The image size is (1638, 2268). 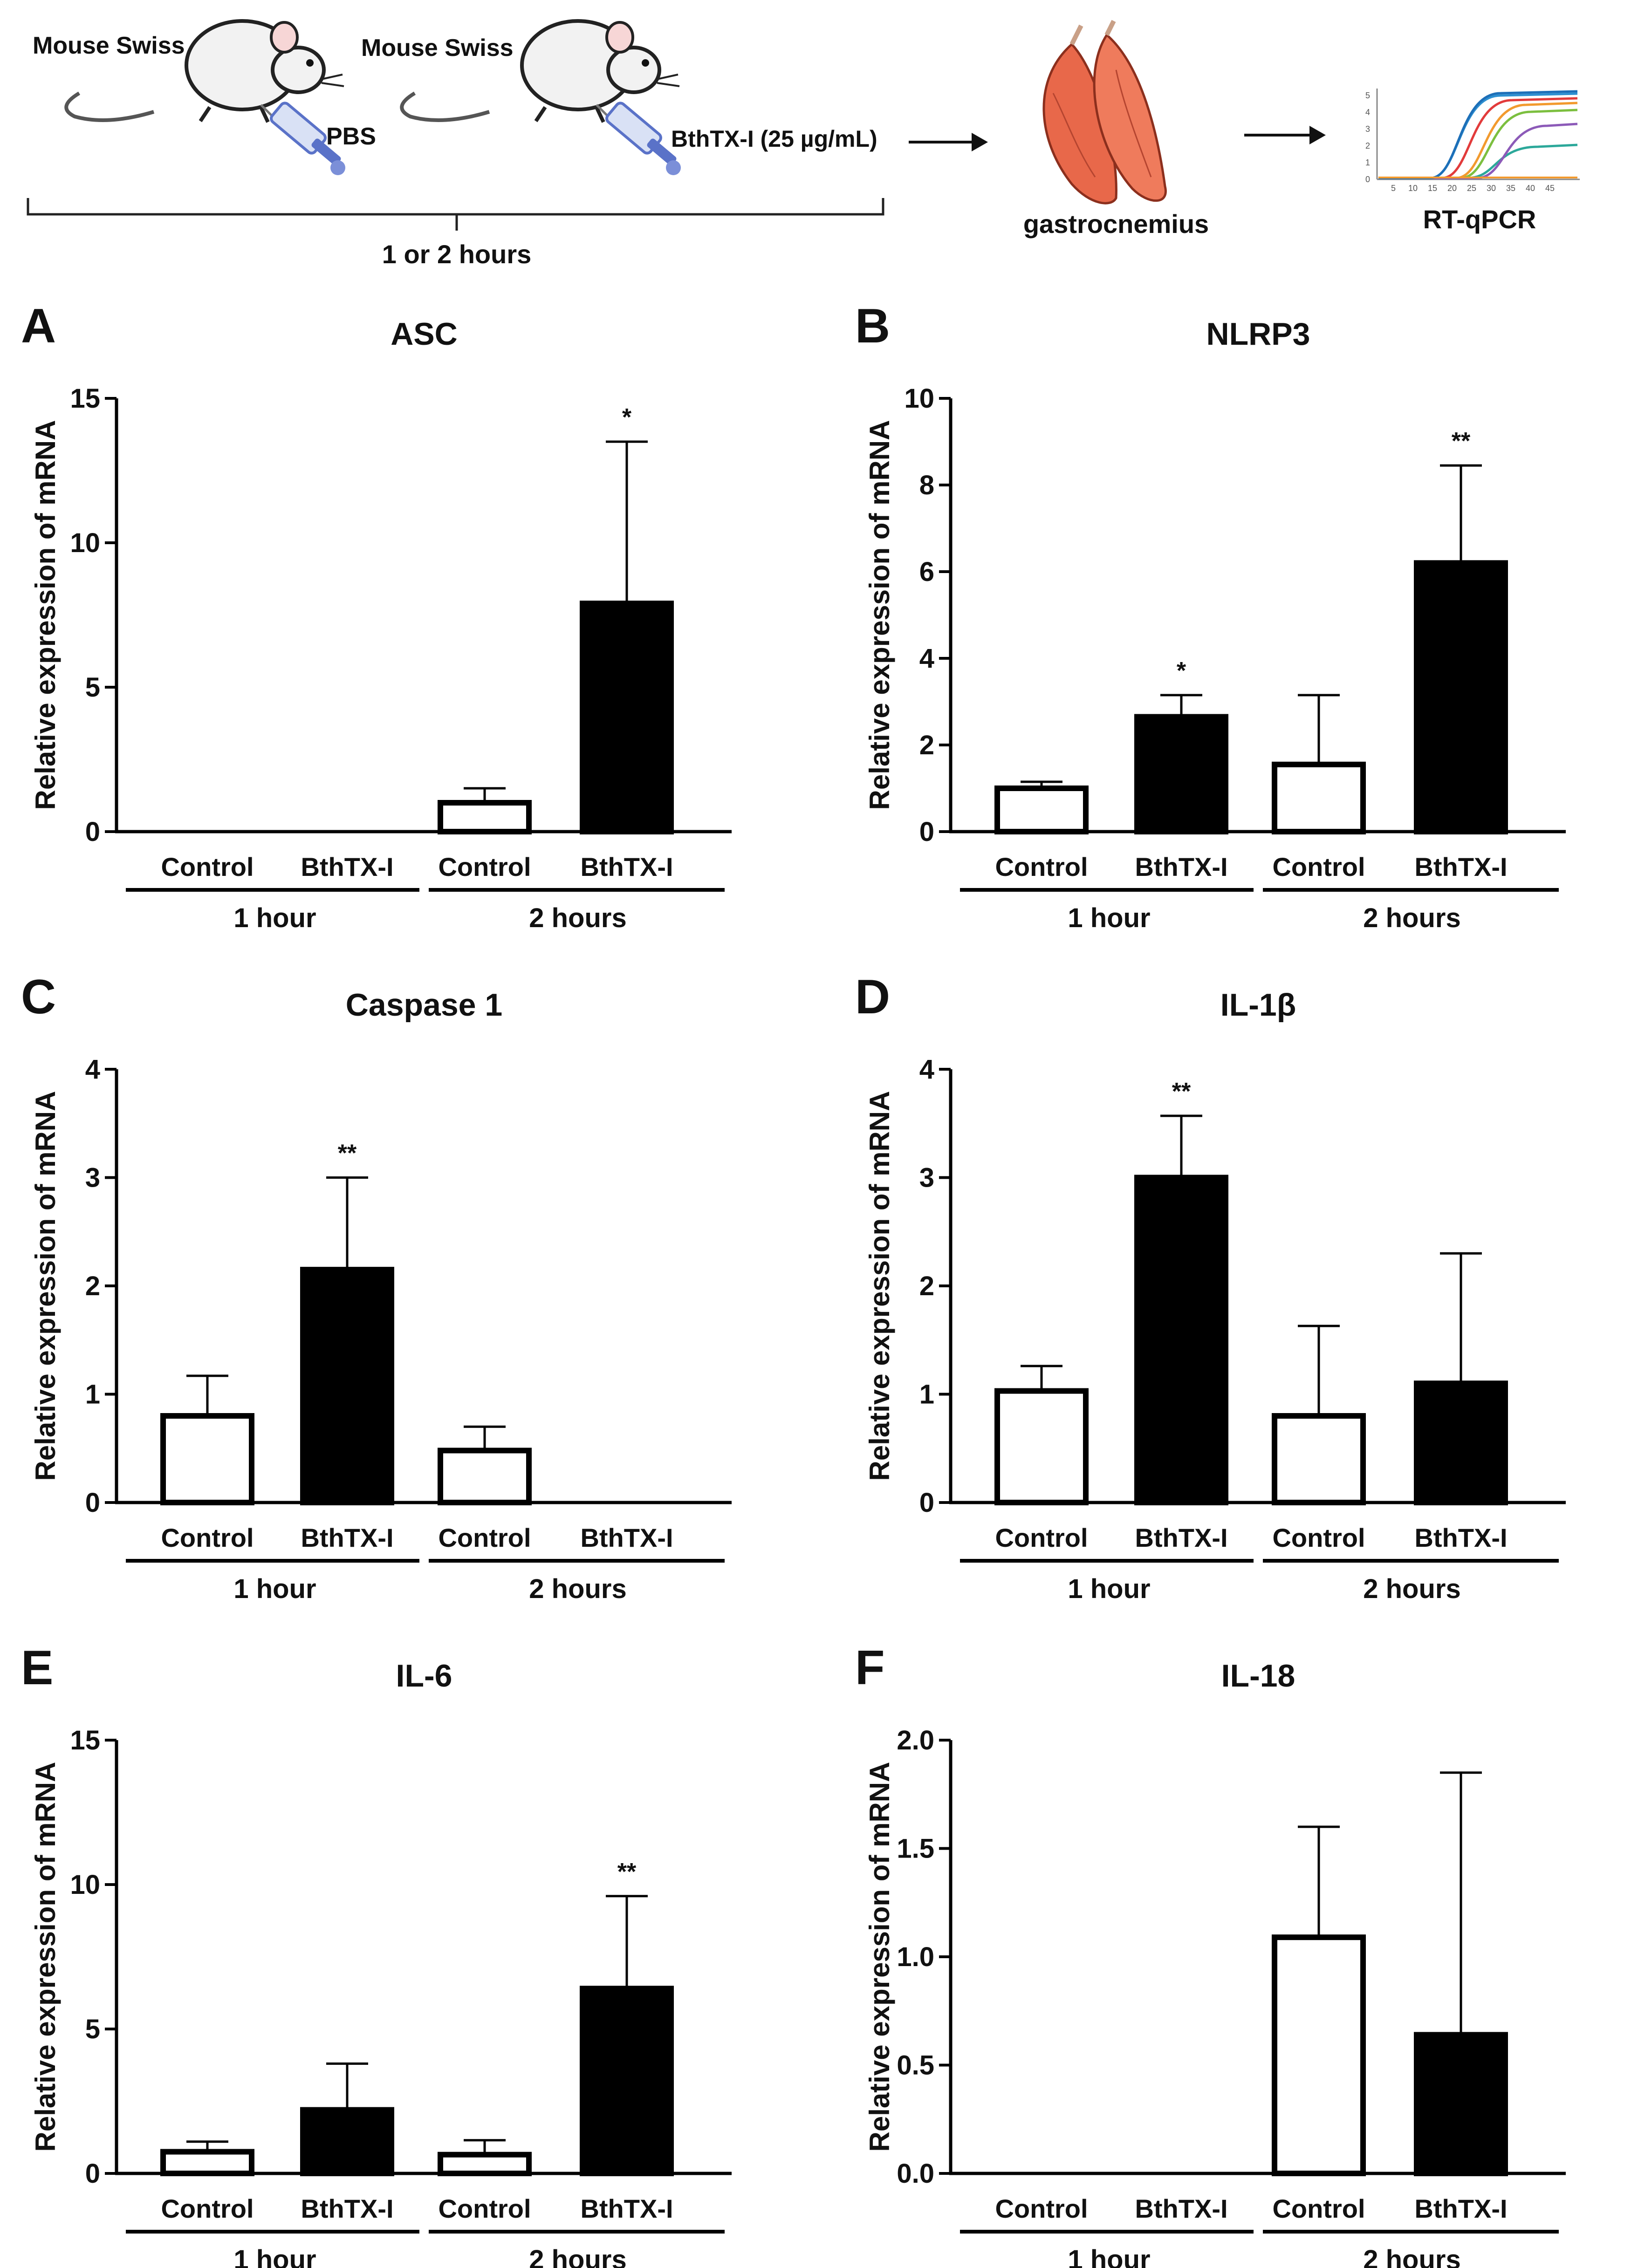 I want to click on y-tick-label: 10, so click(x=85, y=543).